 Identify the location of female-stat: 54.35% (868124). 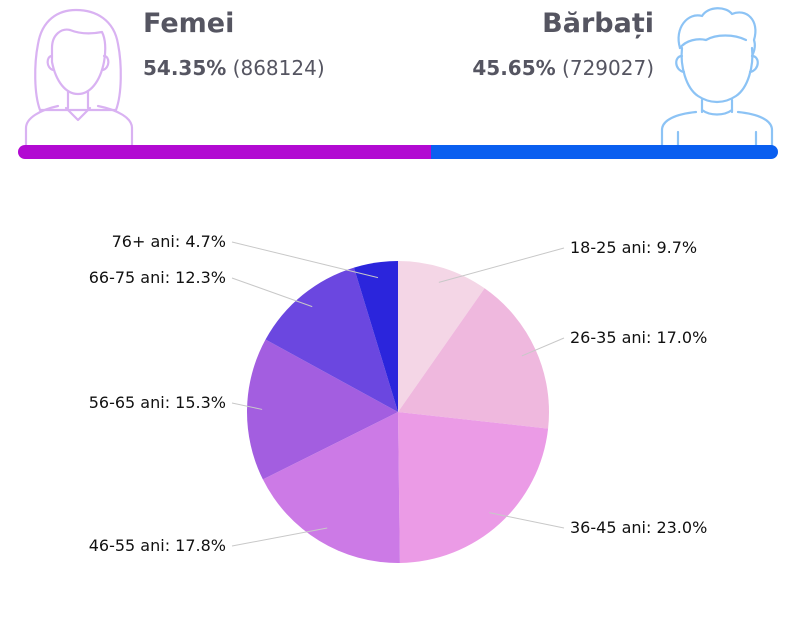
(234, 68).